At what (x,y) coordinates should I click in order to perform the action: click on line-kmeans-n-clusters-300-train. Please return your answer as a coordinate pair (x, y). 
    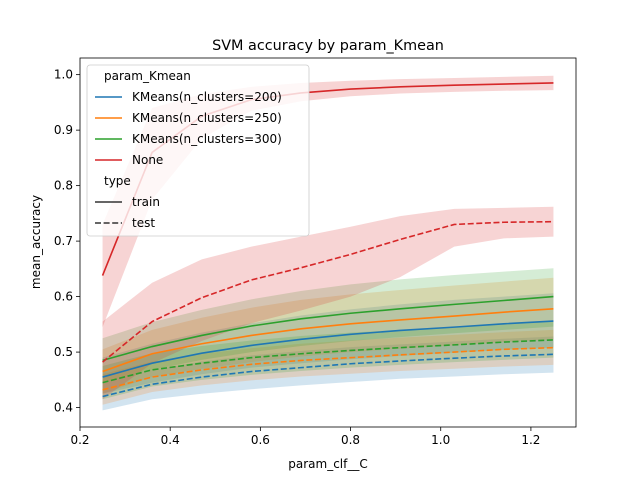
    Looking at the image, I should click on (328, 328).